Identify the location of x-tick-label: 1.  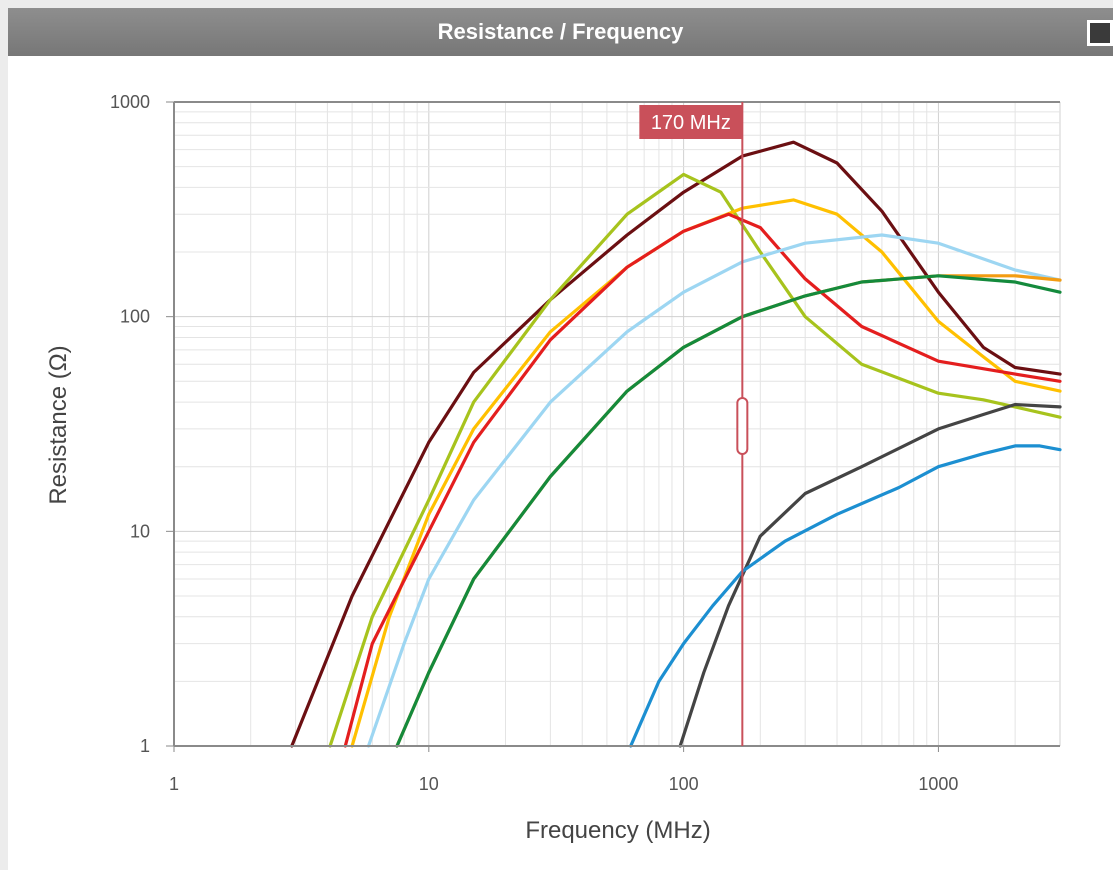
(174, 784).